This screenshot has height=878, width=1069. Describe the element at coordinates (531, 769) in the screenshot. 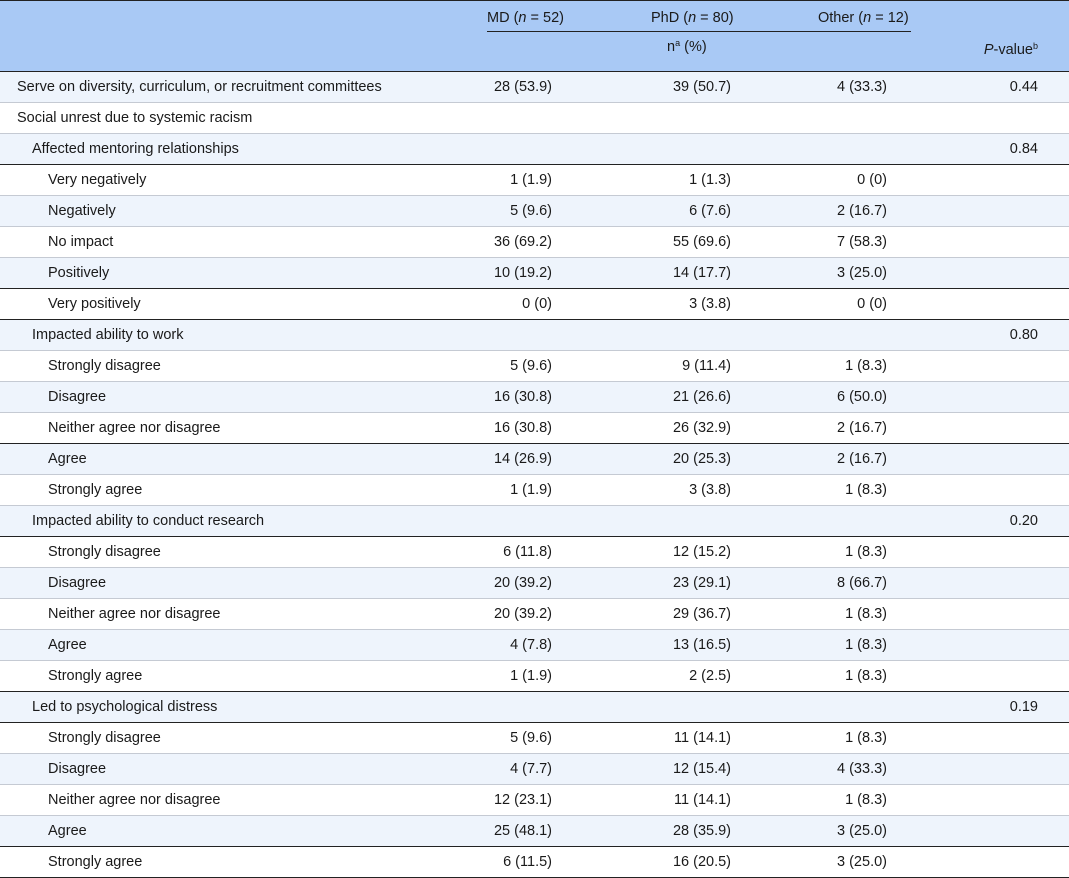

I see `cell-md: 4 (7.7)` at that location.